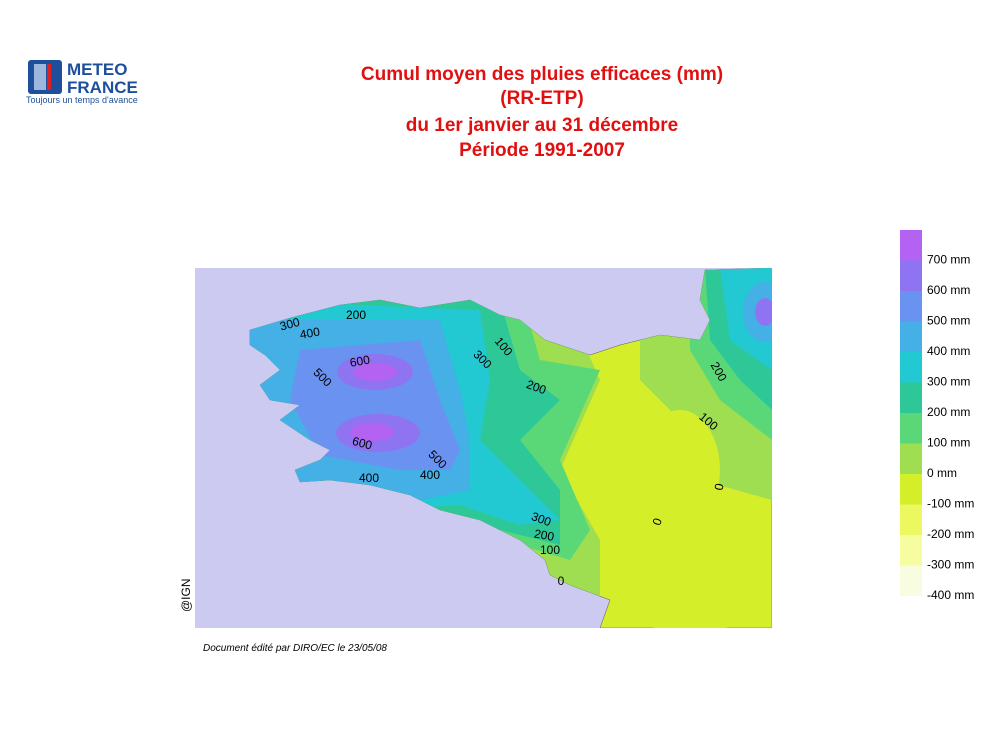 The width and height of the screenshot is (1000, 750). Describe the element at coordinates (948, 260) in the screenshot. I see `legend-label: 700 mm` at that location.